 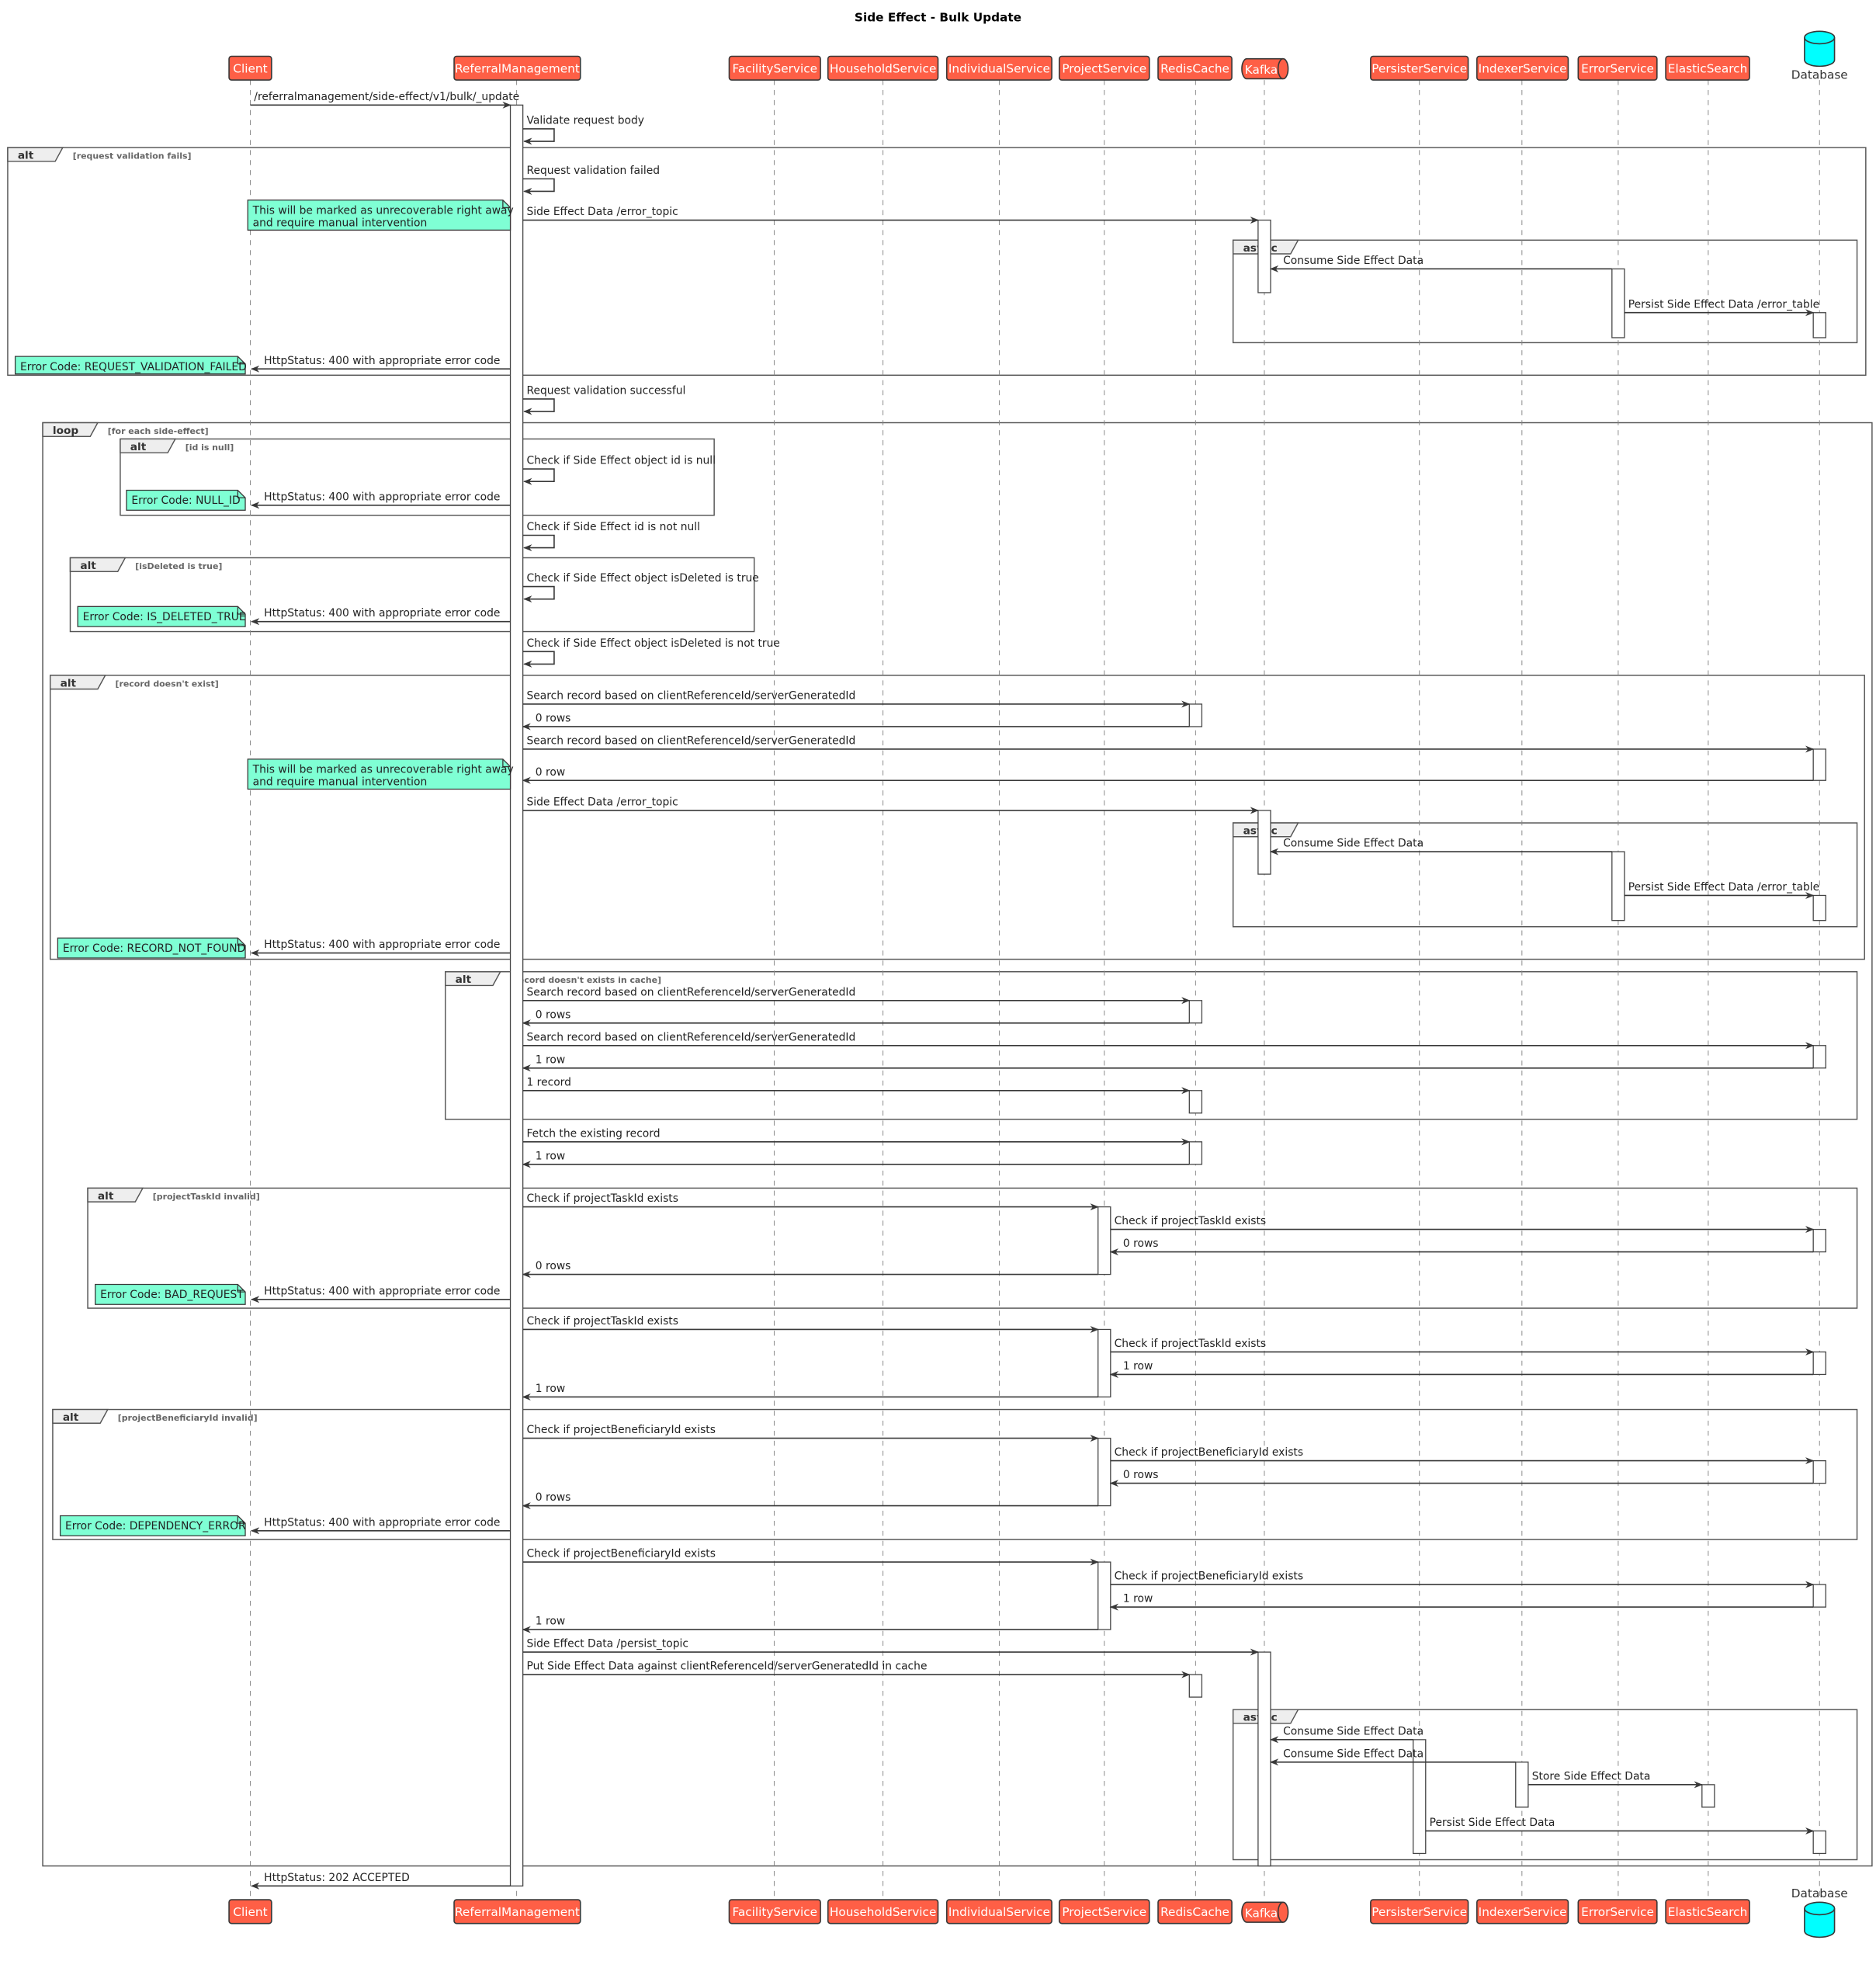 What do you see at coordinates (206, 1197) in the screenshot?
I see `fragment-guard: [projectTaskId invalid]` at bounding box center [206, 1197].